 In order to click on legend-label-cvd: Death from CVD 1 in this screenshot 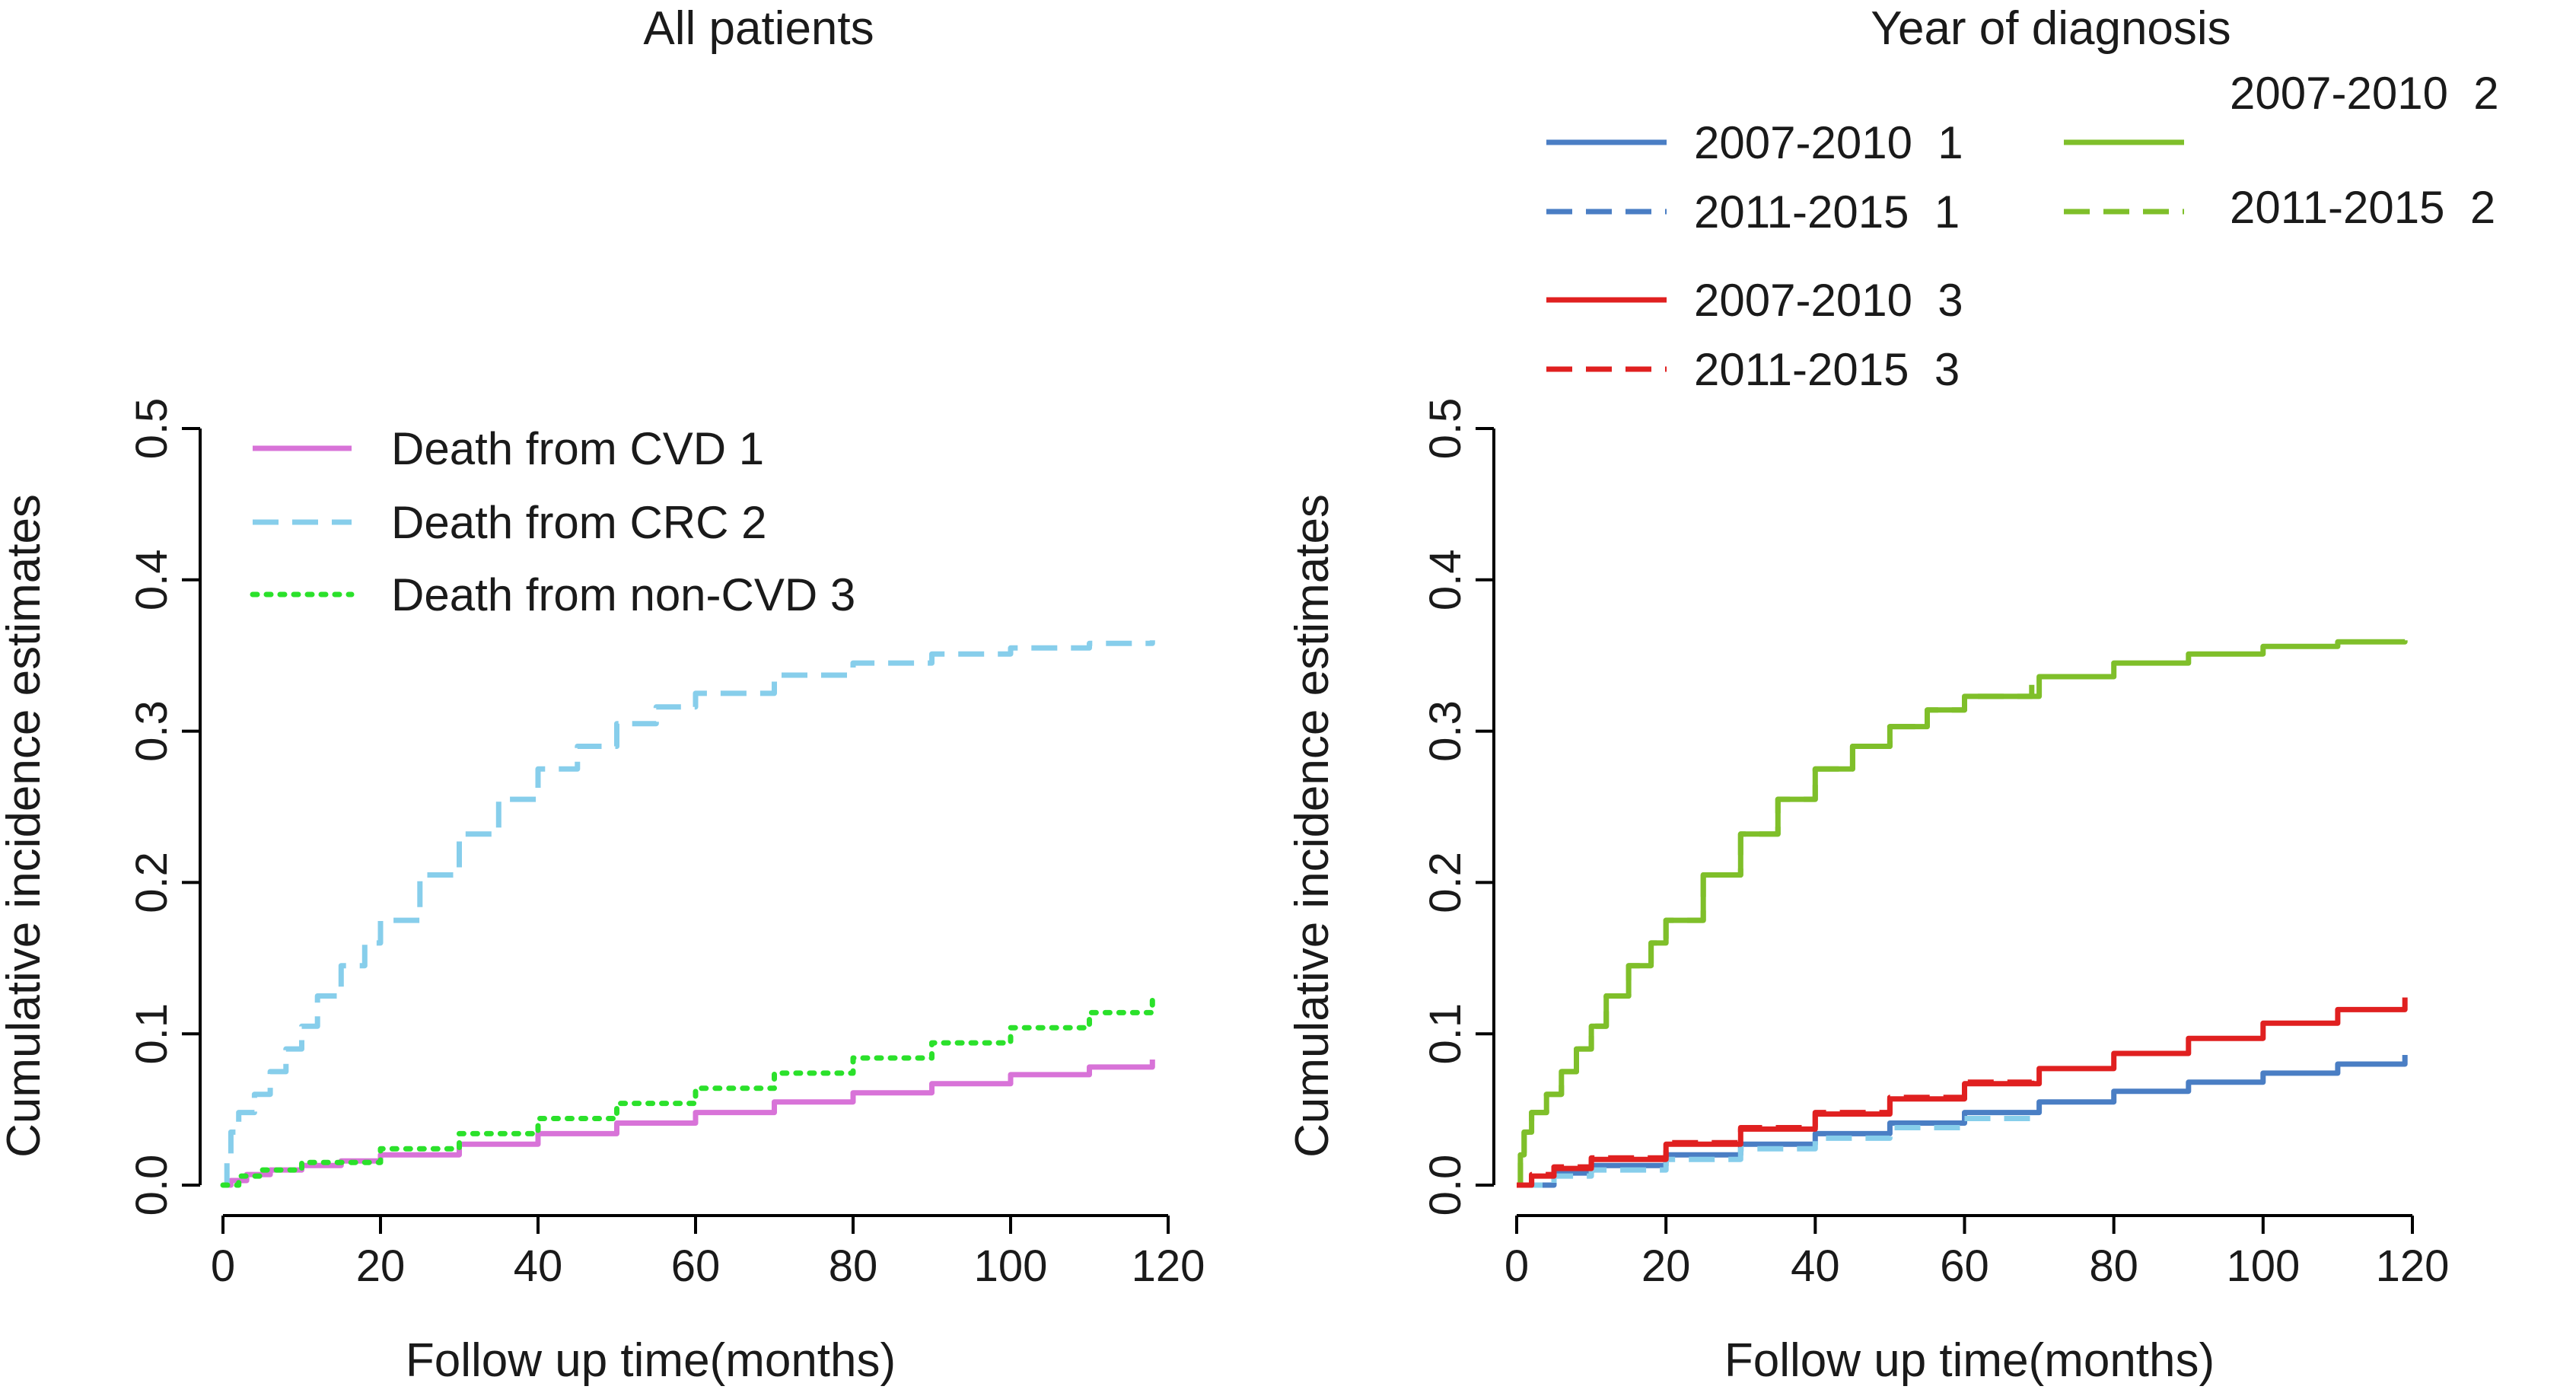, I will do `click(577, 448)`.